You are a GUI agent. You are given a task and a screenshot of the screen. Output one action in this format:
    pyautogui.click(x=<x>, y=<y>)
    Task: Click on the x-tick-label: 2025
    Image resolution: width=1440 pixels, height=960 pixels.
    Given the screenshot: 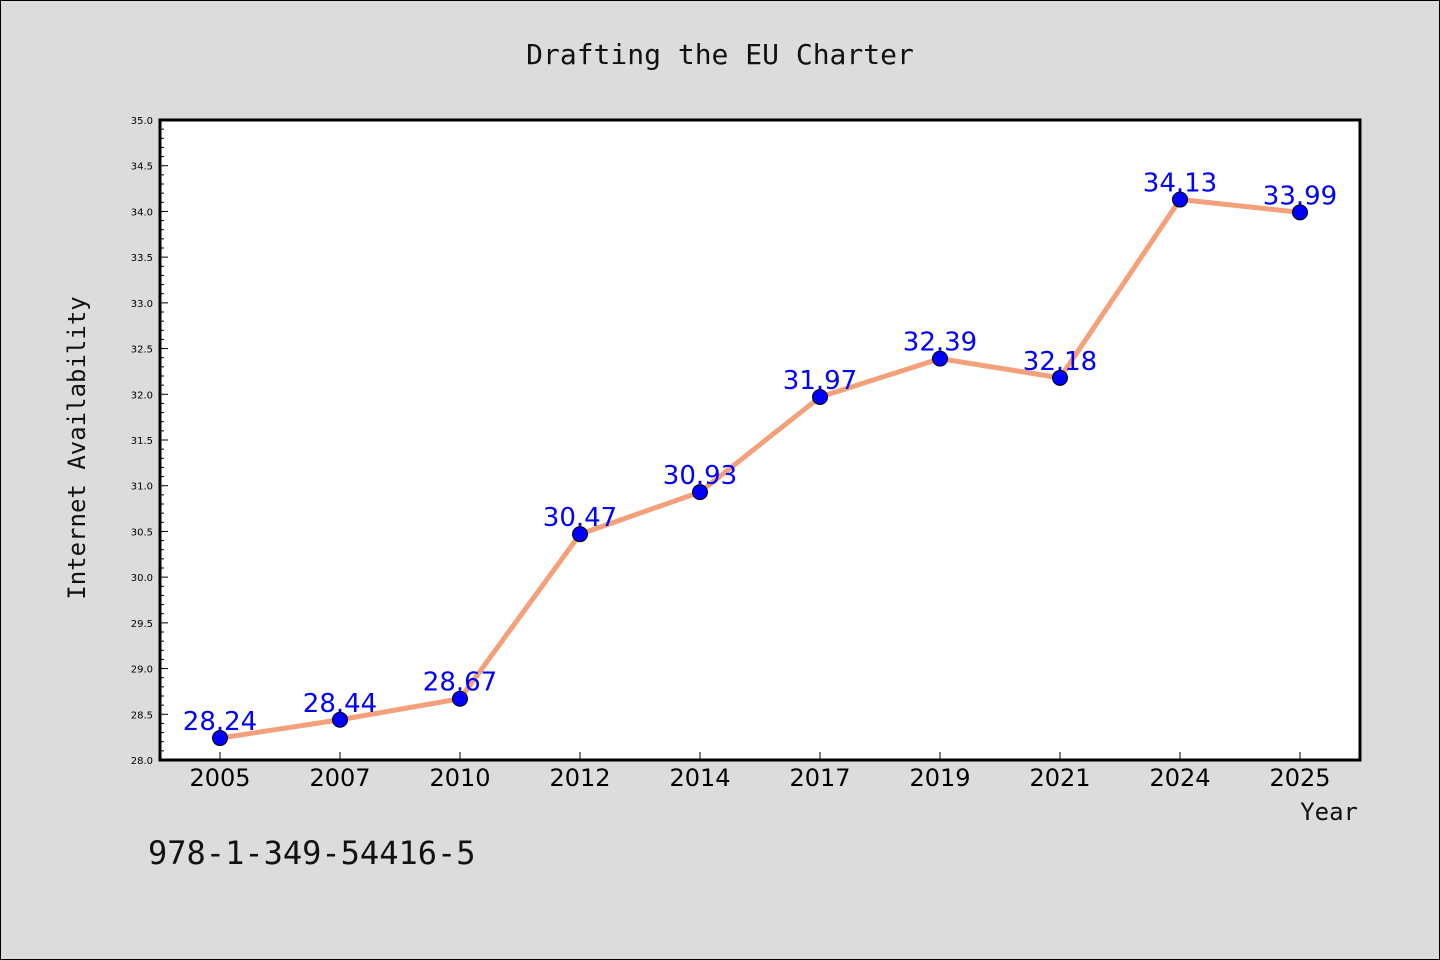 What is the action you would take?
    pyautogui.click(x=1299, y=778)
    